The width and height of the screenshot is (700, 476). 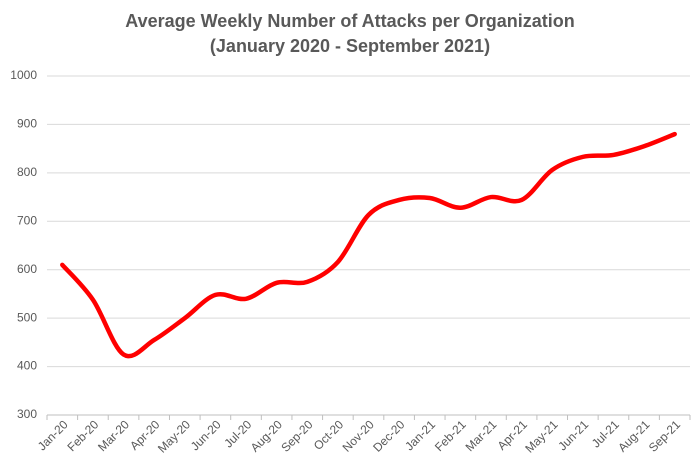 What do you see at coordinates (27, 414) in the screenshot?
I see `y-tick-label: 300` at bounding box center [27, 414].